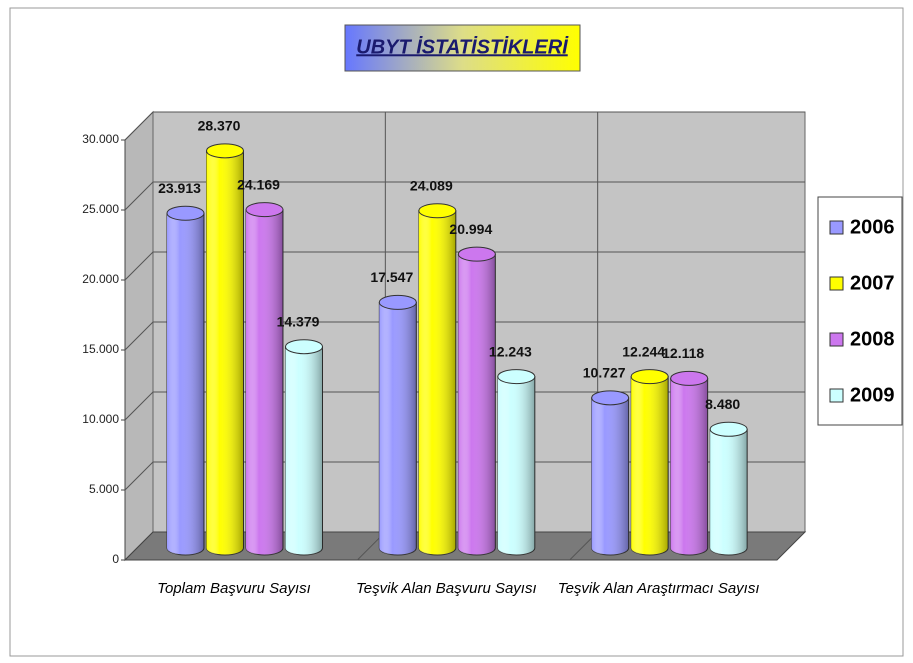  Describe the element at coordinates (234, 588) in the screenshot. I see `x-tick-label: Toplam Başvuru Sayısı` at that location.